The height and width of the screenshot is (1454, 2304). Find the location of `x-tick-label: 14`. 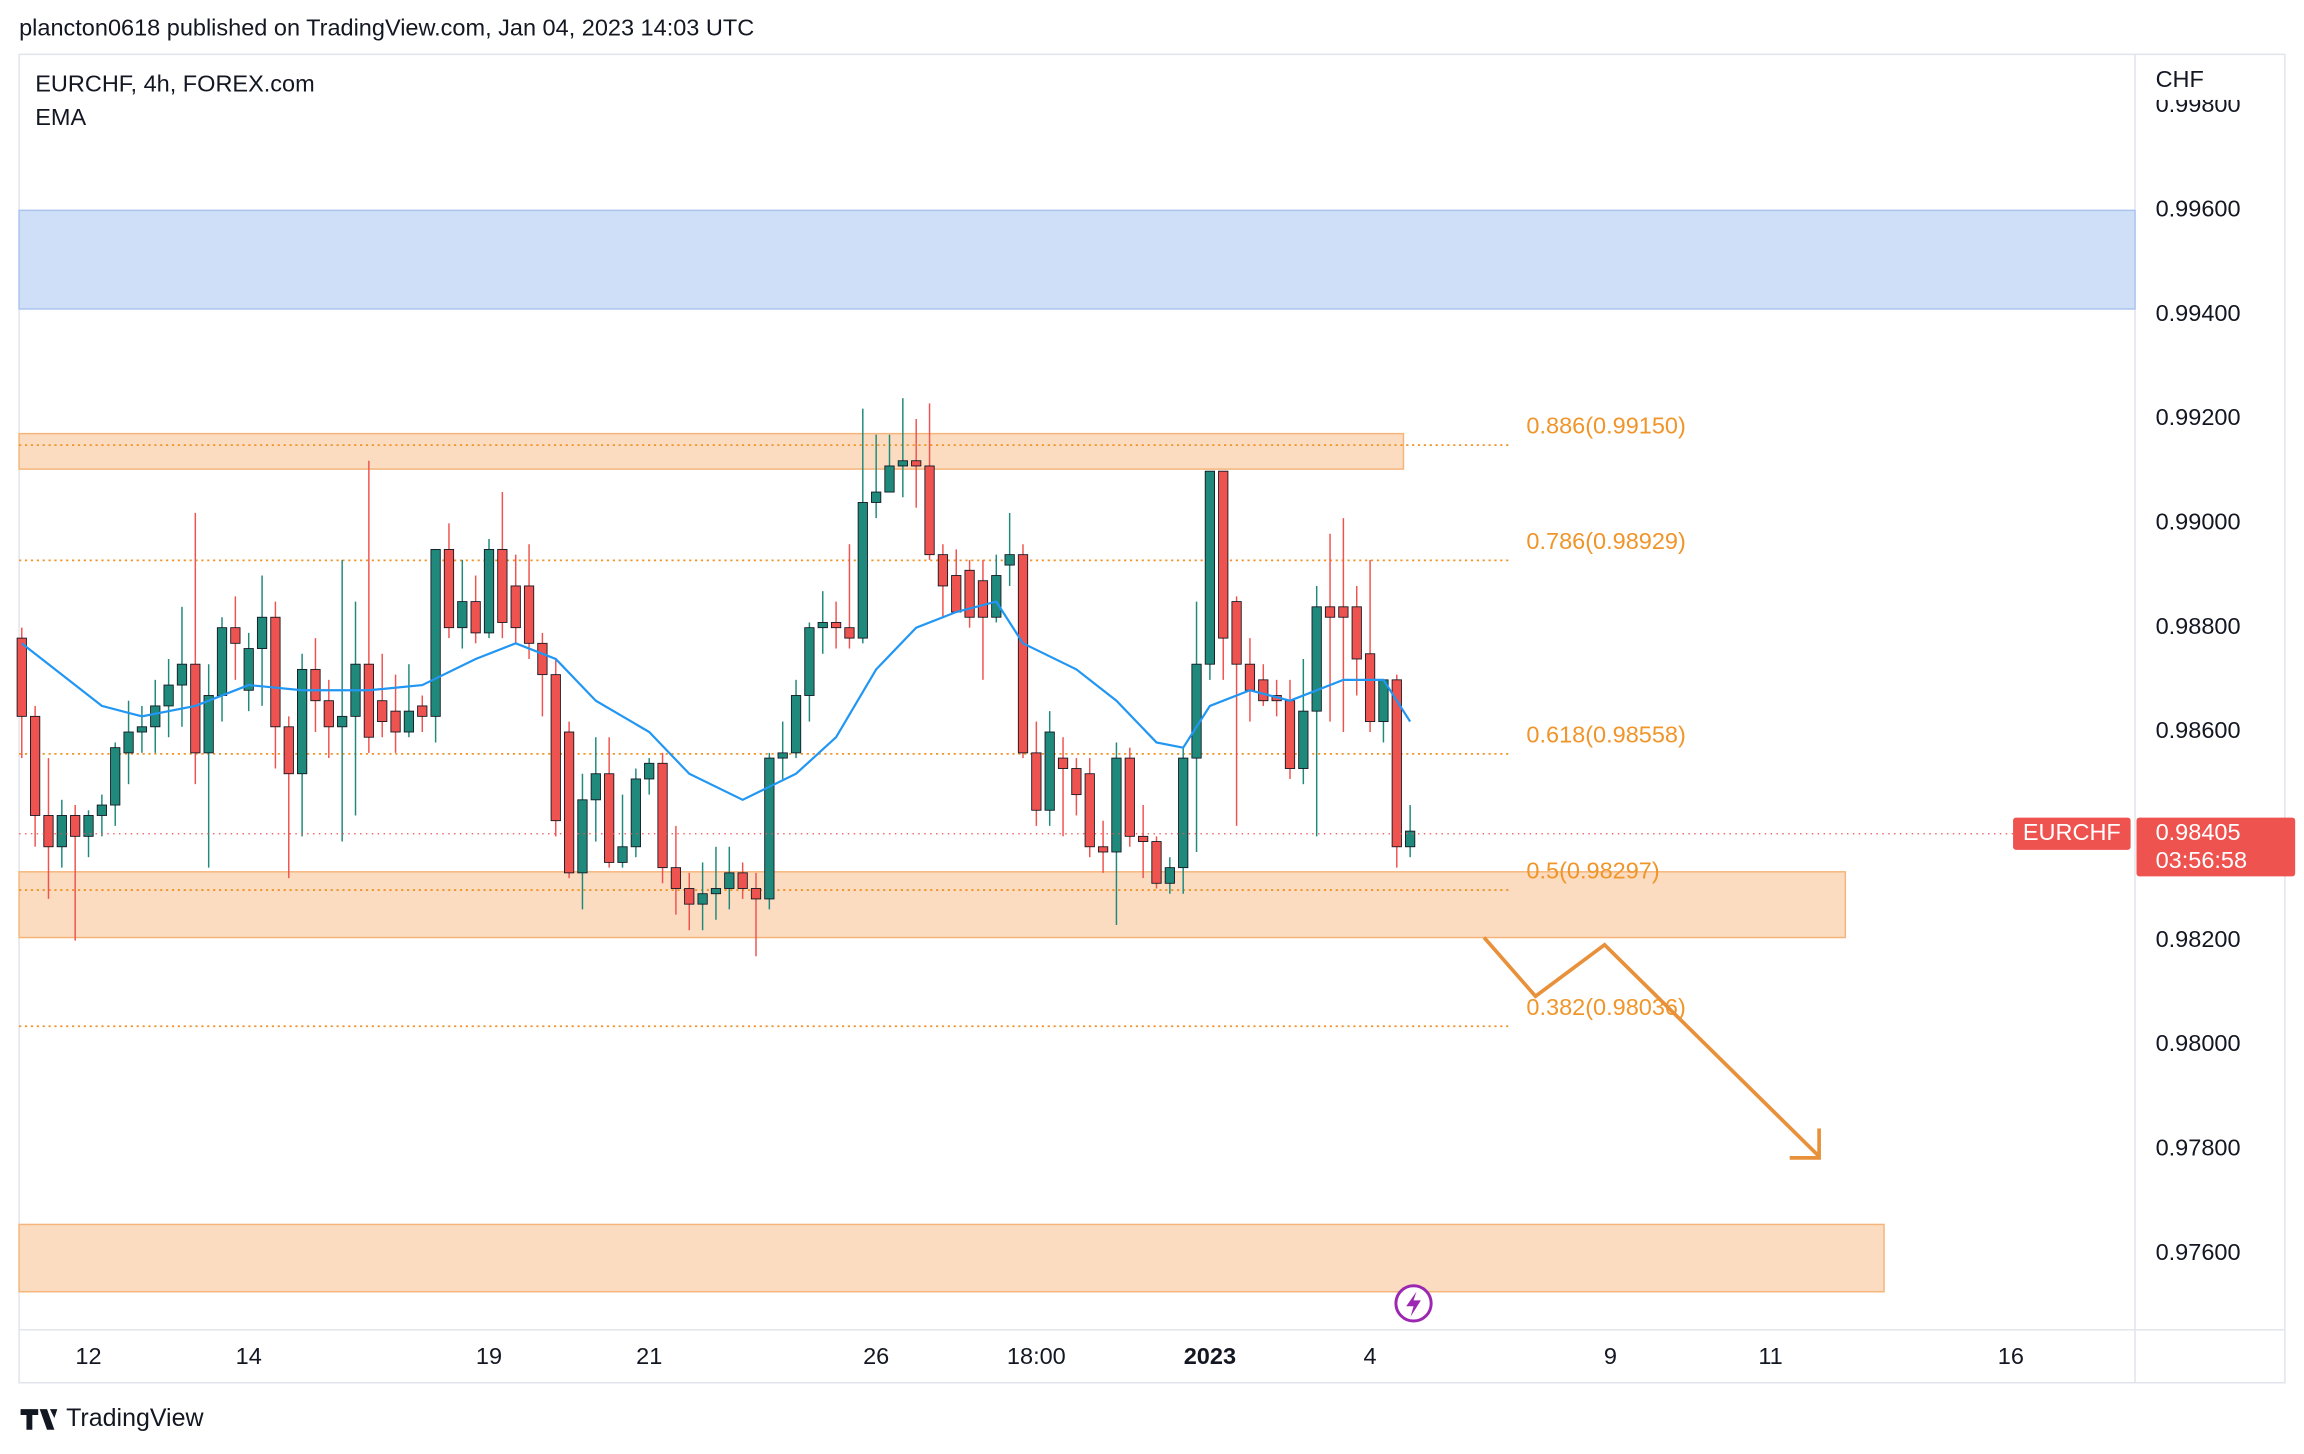

x-tick-label: 14 is located at coordinates (249, 1356).